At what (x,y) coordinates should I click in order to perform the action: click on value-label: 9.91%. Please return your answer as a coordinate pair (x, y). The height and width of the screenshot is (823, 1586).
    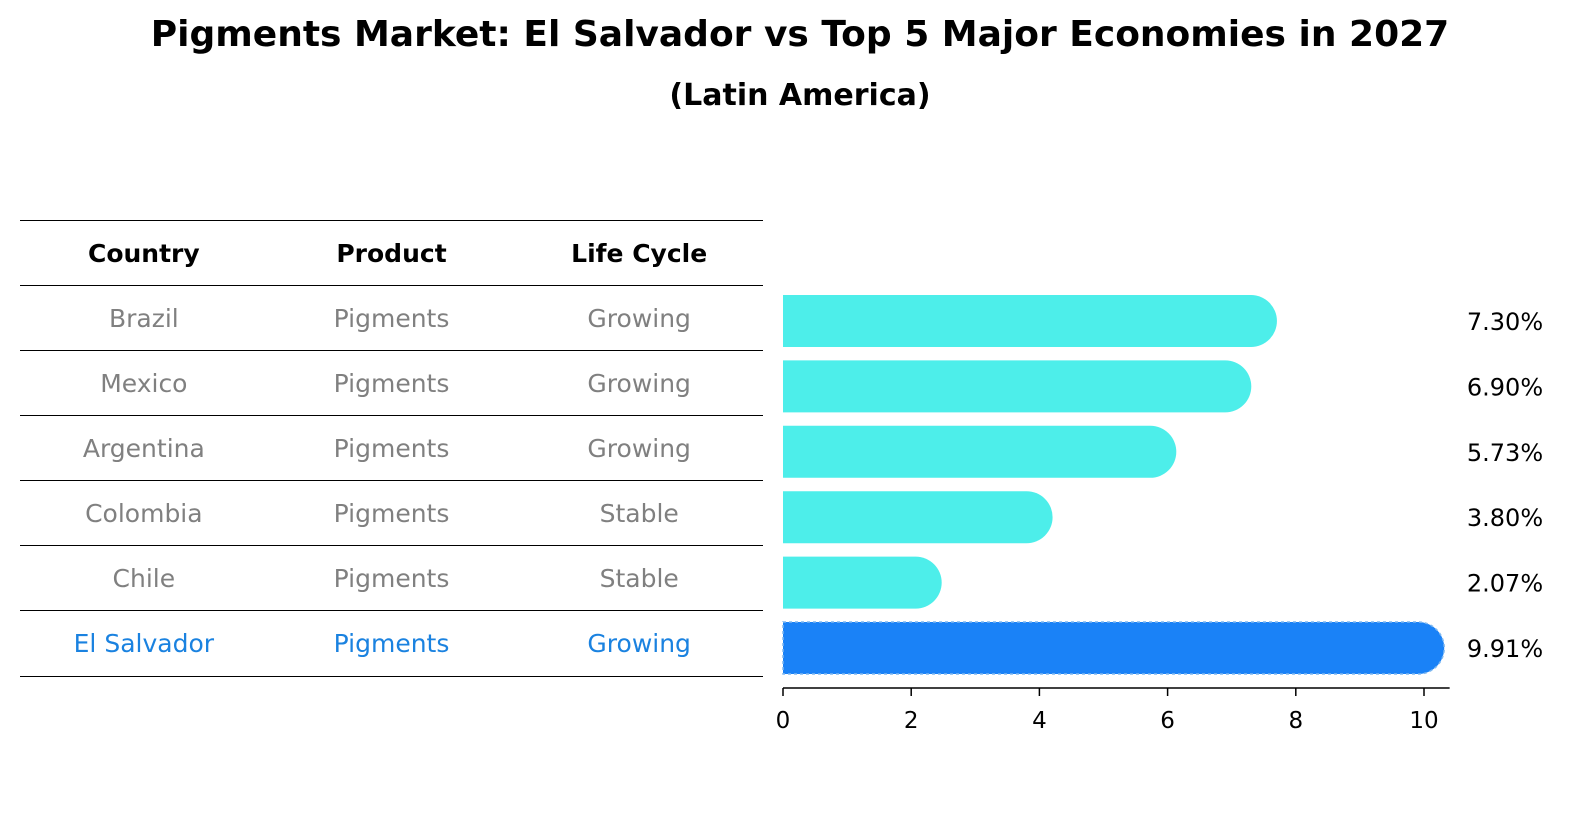
    Looking at the image, I should click on (1505, 649).